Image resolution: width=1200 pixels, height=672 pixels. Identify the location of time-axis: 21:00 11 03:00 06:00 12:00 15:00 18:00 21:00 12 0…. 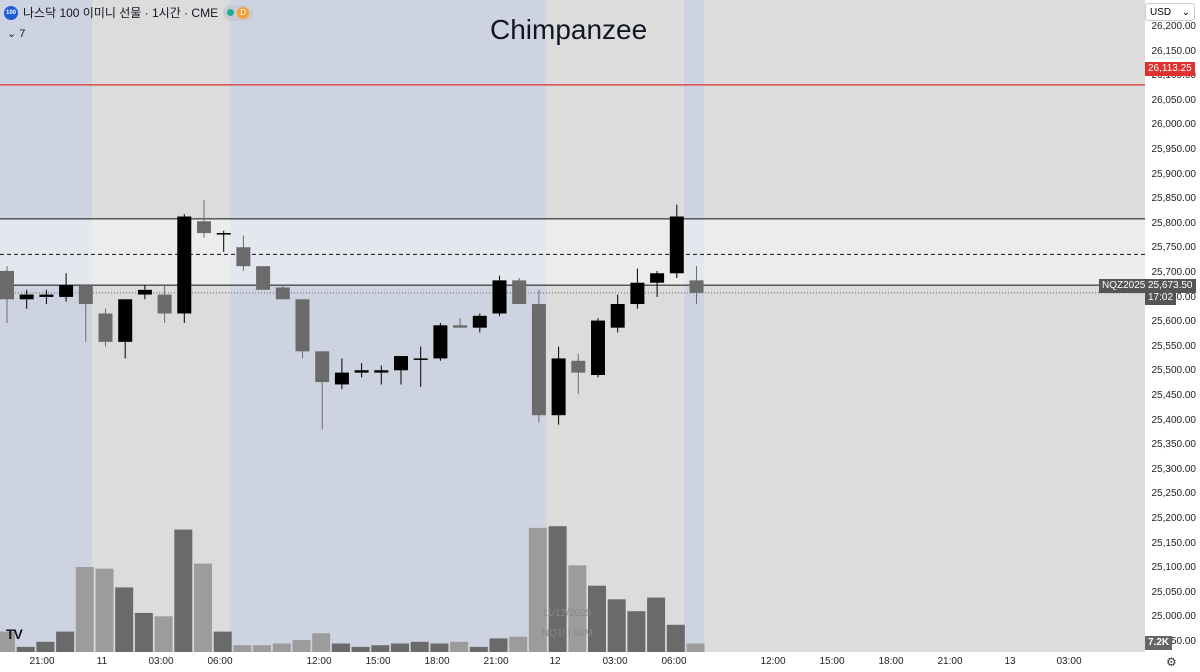
(572, 662).